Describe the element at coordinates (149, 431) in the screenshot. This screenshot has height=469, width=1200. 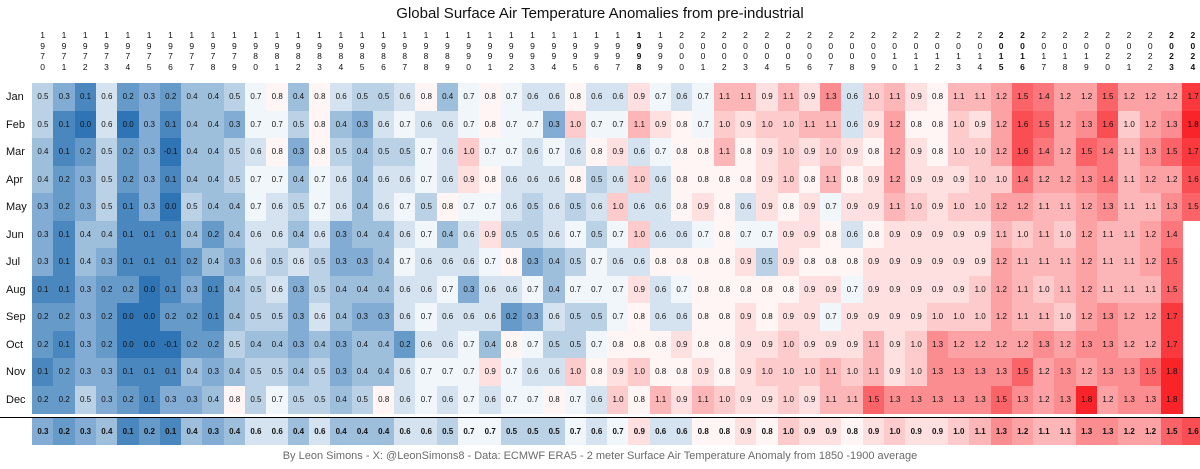
I see `annual-average-cell: 0.2` at that location.